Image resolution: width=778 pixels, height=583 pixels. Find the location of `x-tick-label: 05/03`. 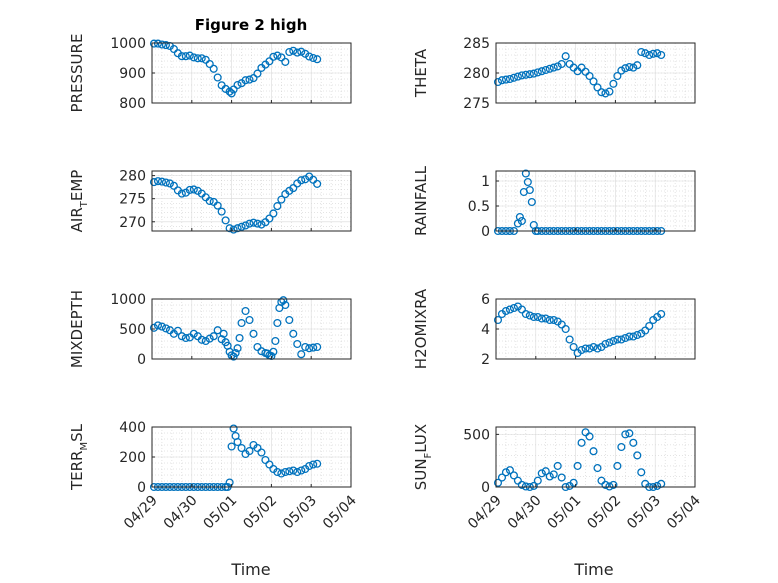

x-tick-label: 05/03 is located at coordinates (644, 513).